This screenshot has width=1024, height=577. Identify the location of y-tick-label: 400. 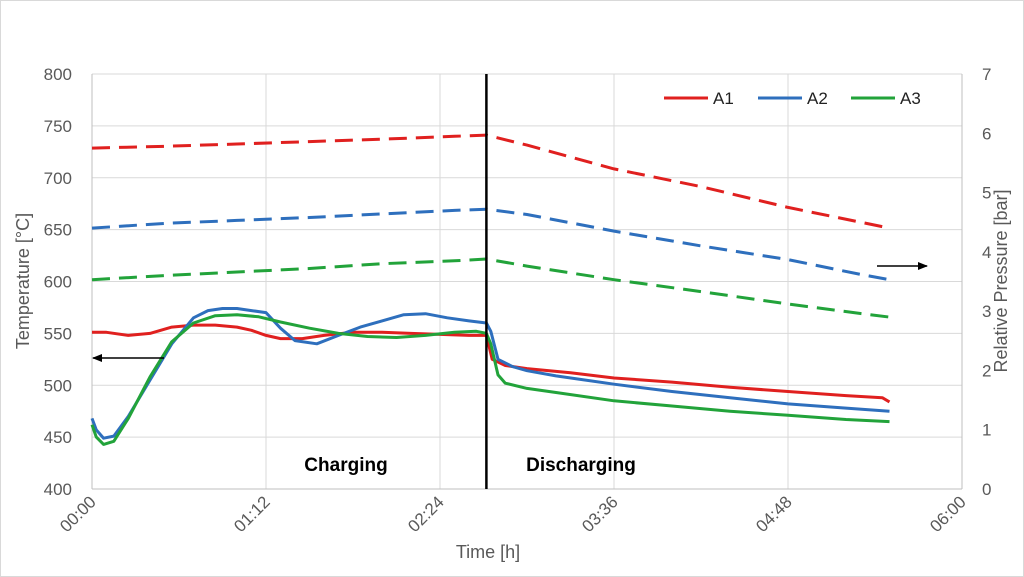
(58, 489).